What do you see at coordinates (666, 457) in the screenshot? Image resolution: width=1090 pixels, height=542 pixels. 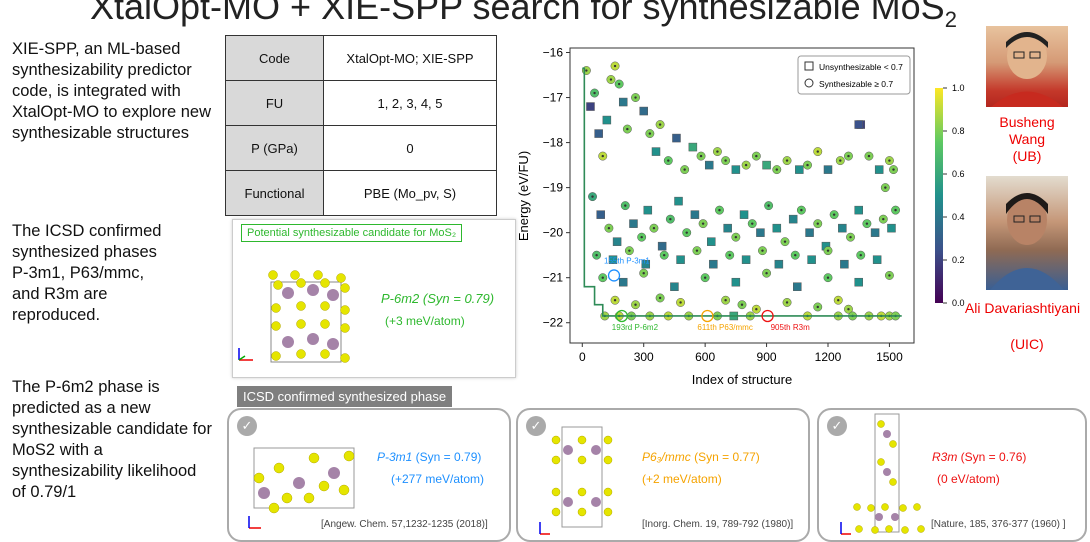 I see `phase-name: P6₃/mmc` at bounding box center [666, 457].